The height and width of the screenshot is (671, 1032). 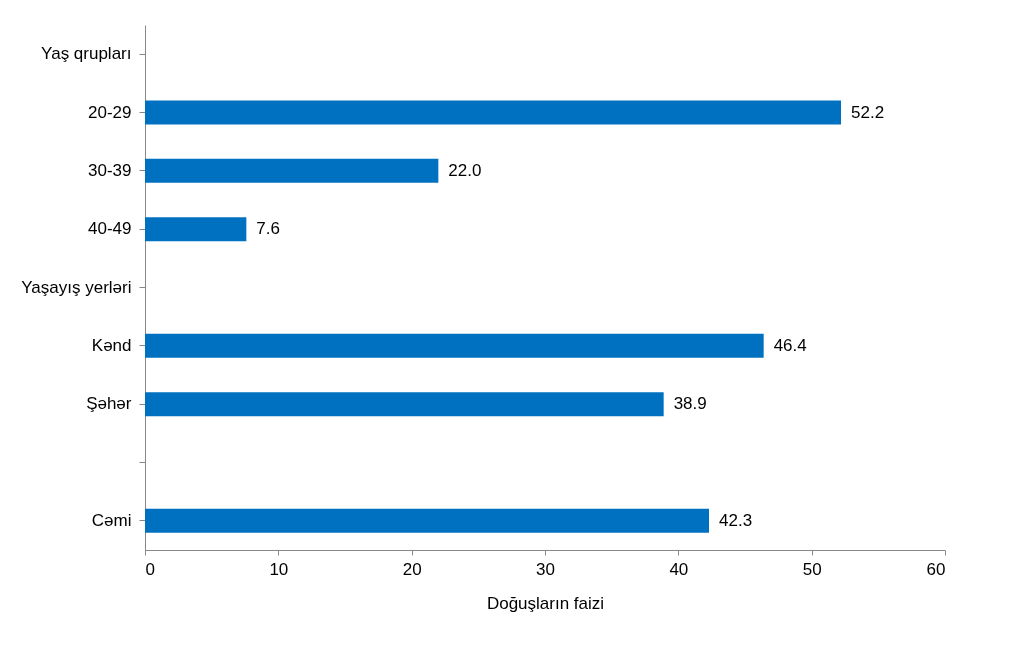 I want to click on x-tick-label: 20, so click(x=412, y=569).